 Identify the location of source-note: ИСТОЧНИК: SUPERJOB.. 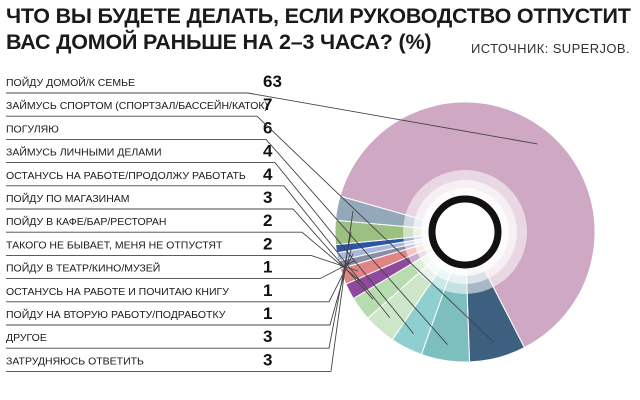
(550, 48).